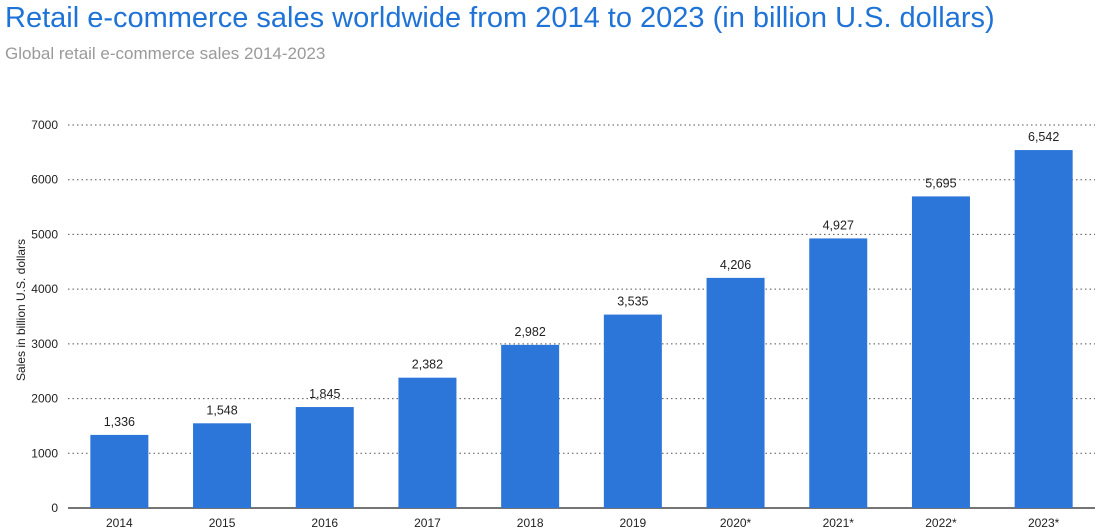  What do you see at coordinates (632, 411) in the screenshot?
I see `bar-2019` at bounding box center [632, 411].